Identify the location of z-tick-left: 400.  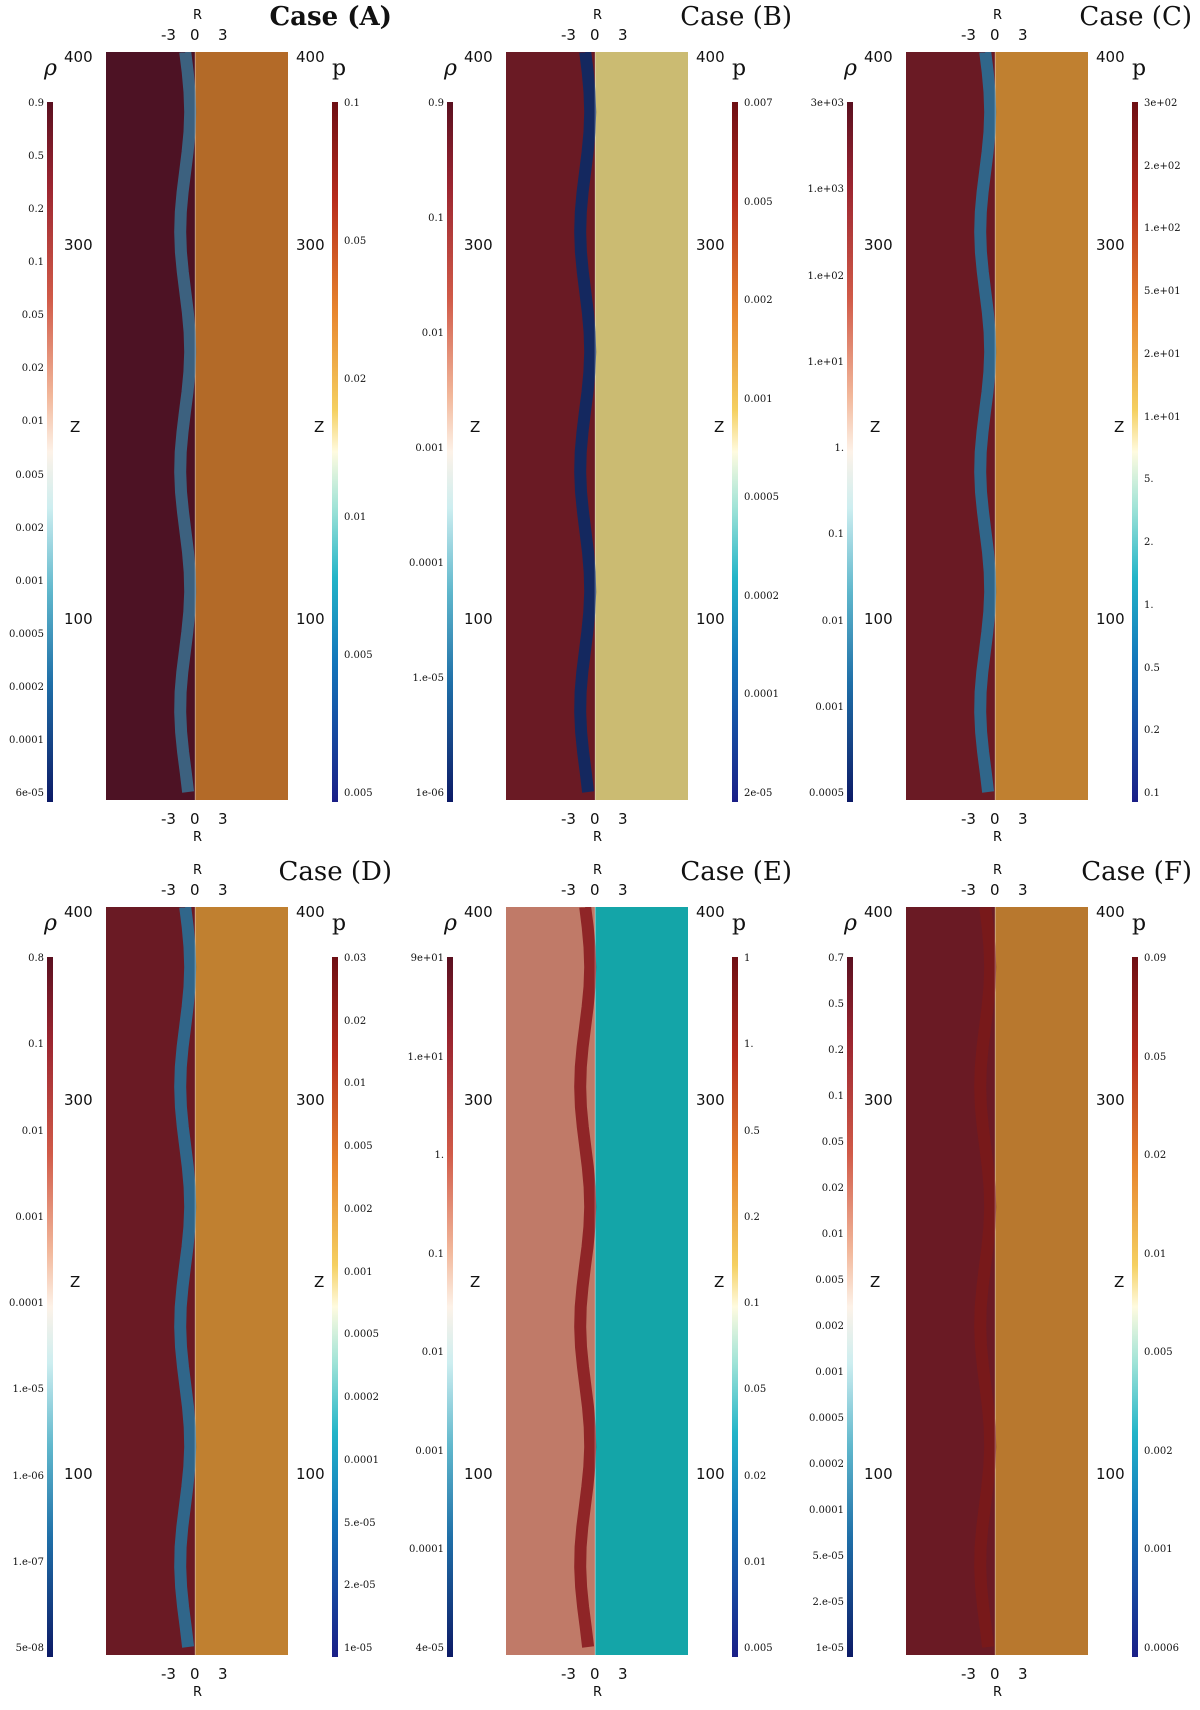
(478, 912).